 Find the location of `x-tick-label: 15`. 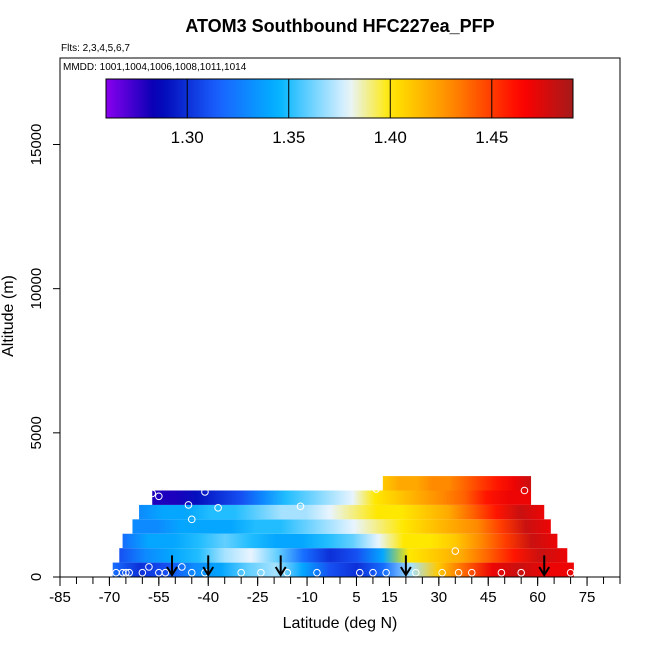

x-tick-label: 15 is located at coordinates (389, 597).